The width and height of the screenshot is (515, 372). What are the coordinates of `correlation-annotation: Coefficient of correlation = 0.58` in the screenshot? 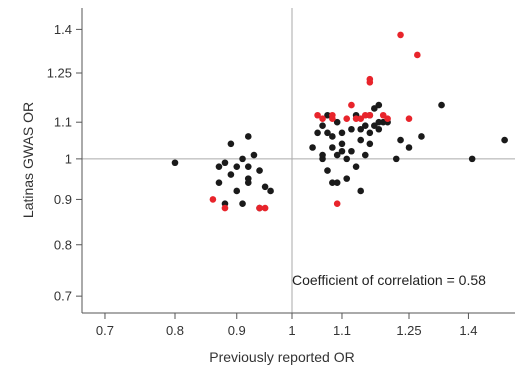 It's located at (389, 280).